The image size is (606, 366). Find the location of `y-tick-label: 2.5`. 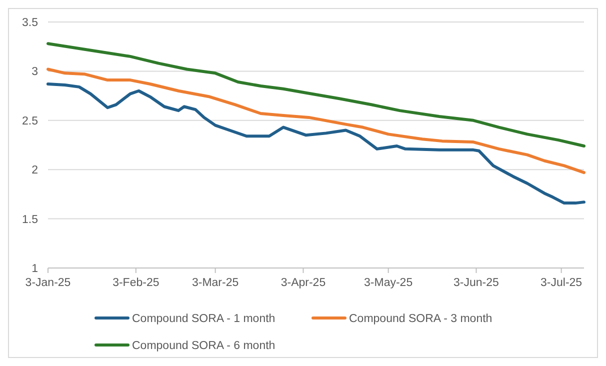

y-tick-label: 2.5 is located at coordinates (30, 121).